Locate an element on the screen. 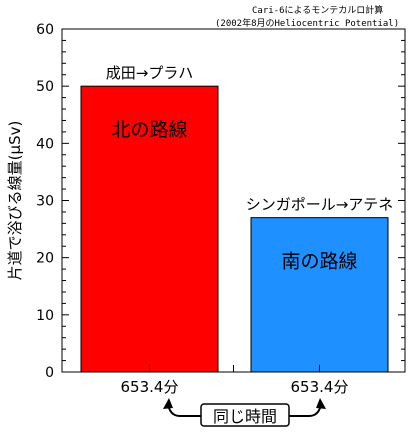 Image resolution: width=420 pixels, height=442 pixels. y-tick-label: 50 is located at coordinates (45, 87).